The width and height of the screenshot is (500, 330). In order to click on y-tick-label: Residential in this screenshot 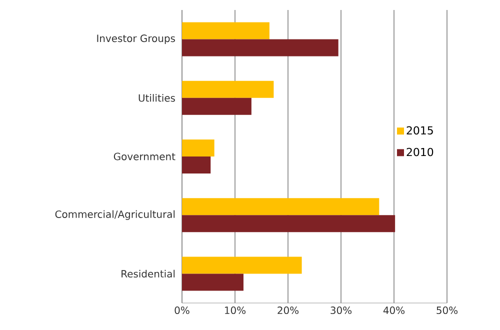, I will do `click(148, 274)`.